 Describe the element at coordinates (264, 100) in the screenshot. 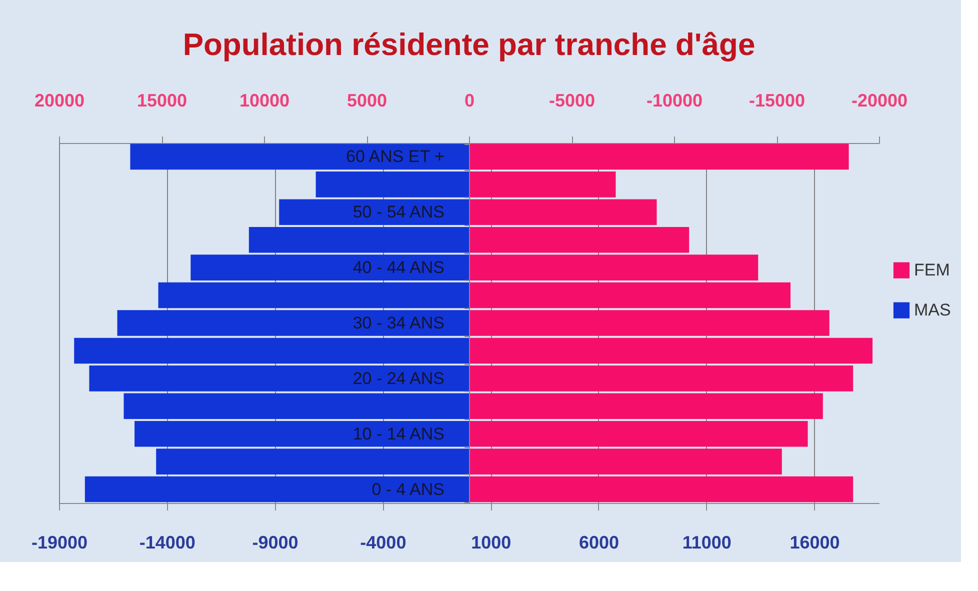

I see `x2-tick-label: 10000` at that location.